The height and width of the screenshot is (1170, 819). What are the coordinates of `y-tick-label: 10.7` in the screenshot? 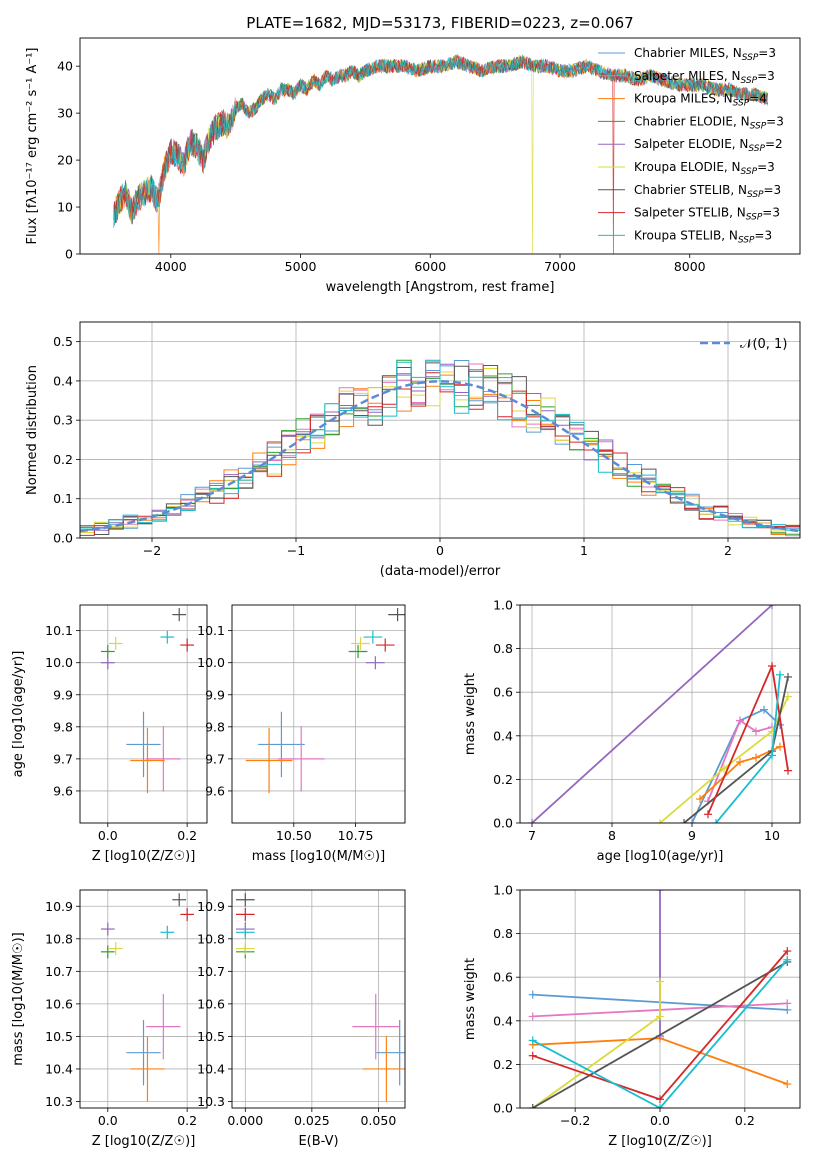 It's located at (211, 971).